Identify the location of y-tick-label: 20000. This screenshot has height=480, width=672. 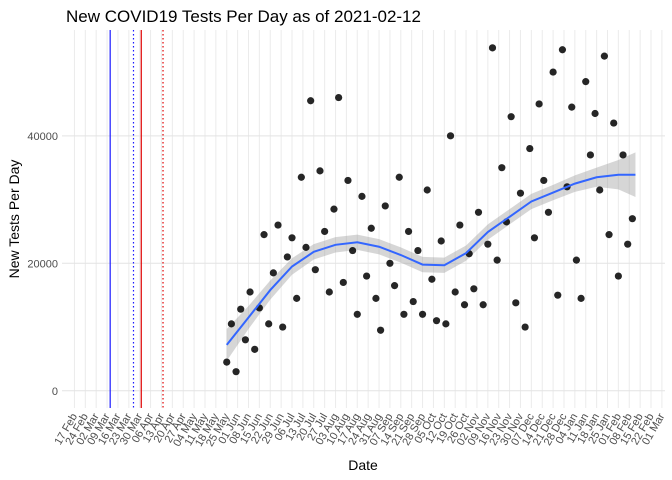
(42, 264).